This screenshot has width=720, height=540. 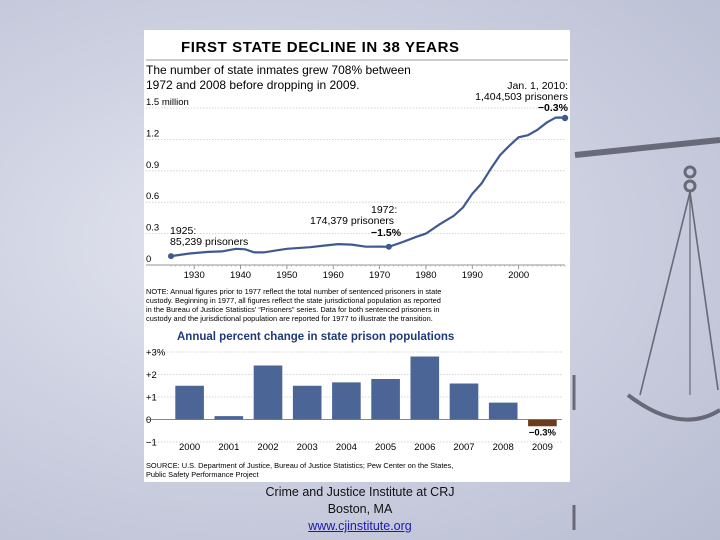 I want to click on line-chart-y-ticks: 1.5 million 1.2 0.9 0.6 0.3 0, so click(x=167, y=181).